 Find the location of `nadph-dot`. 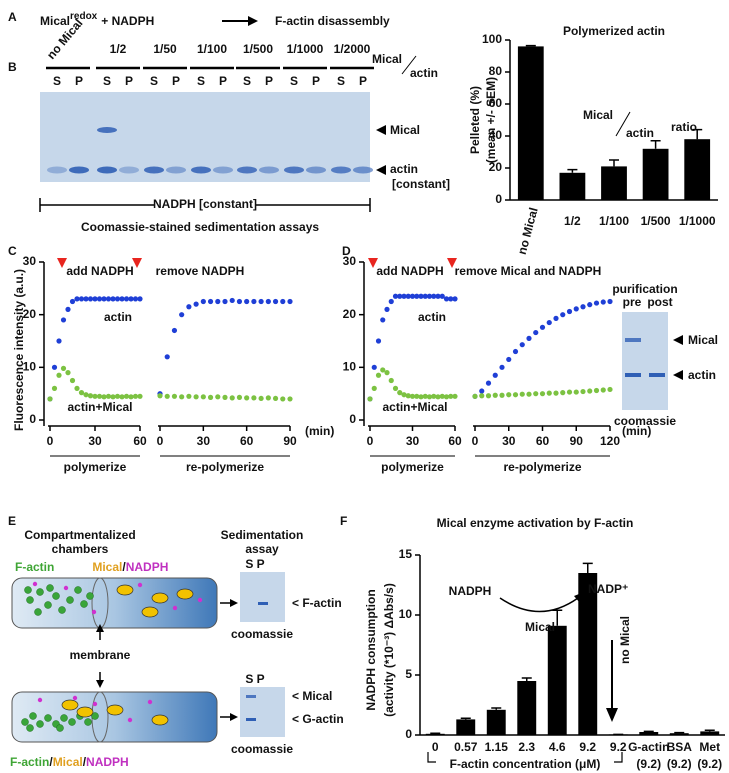

nadph-dot is located at coordinates (94, 612).